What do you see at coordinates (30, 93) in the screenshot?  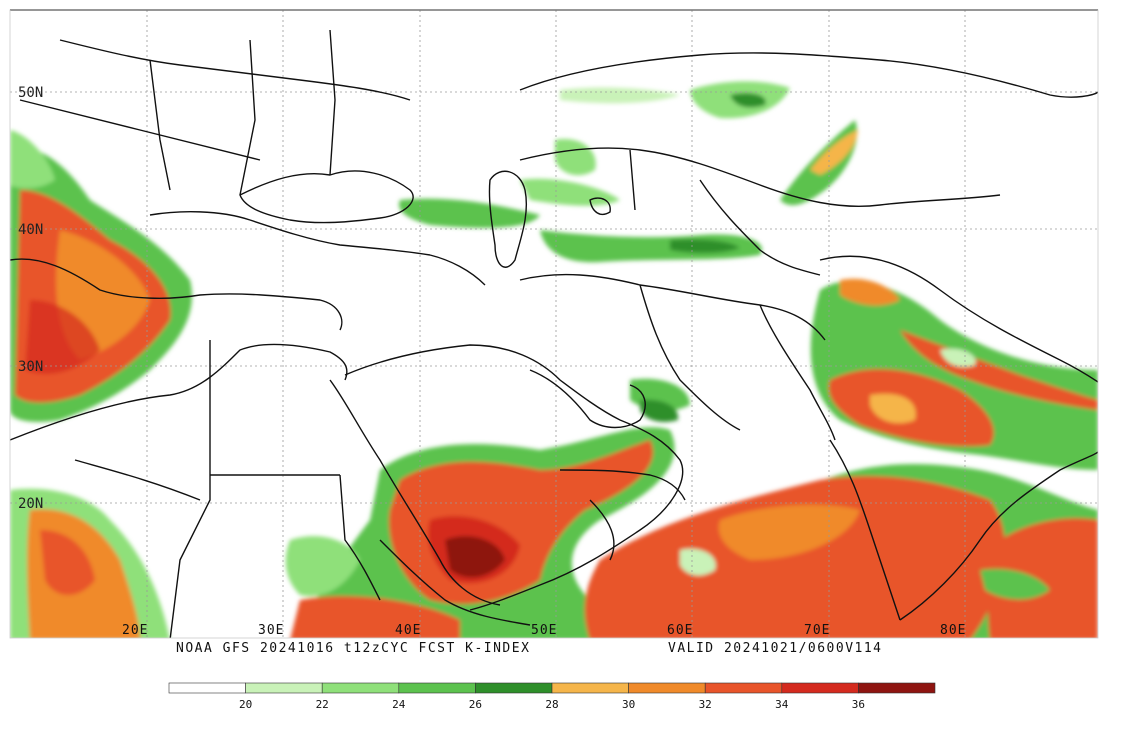 I see `lat-label-50n: 50N` at bounding box center [30, 93].